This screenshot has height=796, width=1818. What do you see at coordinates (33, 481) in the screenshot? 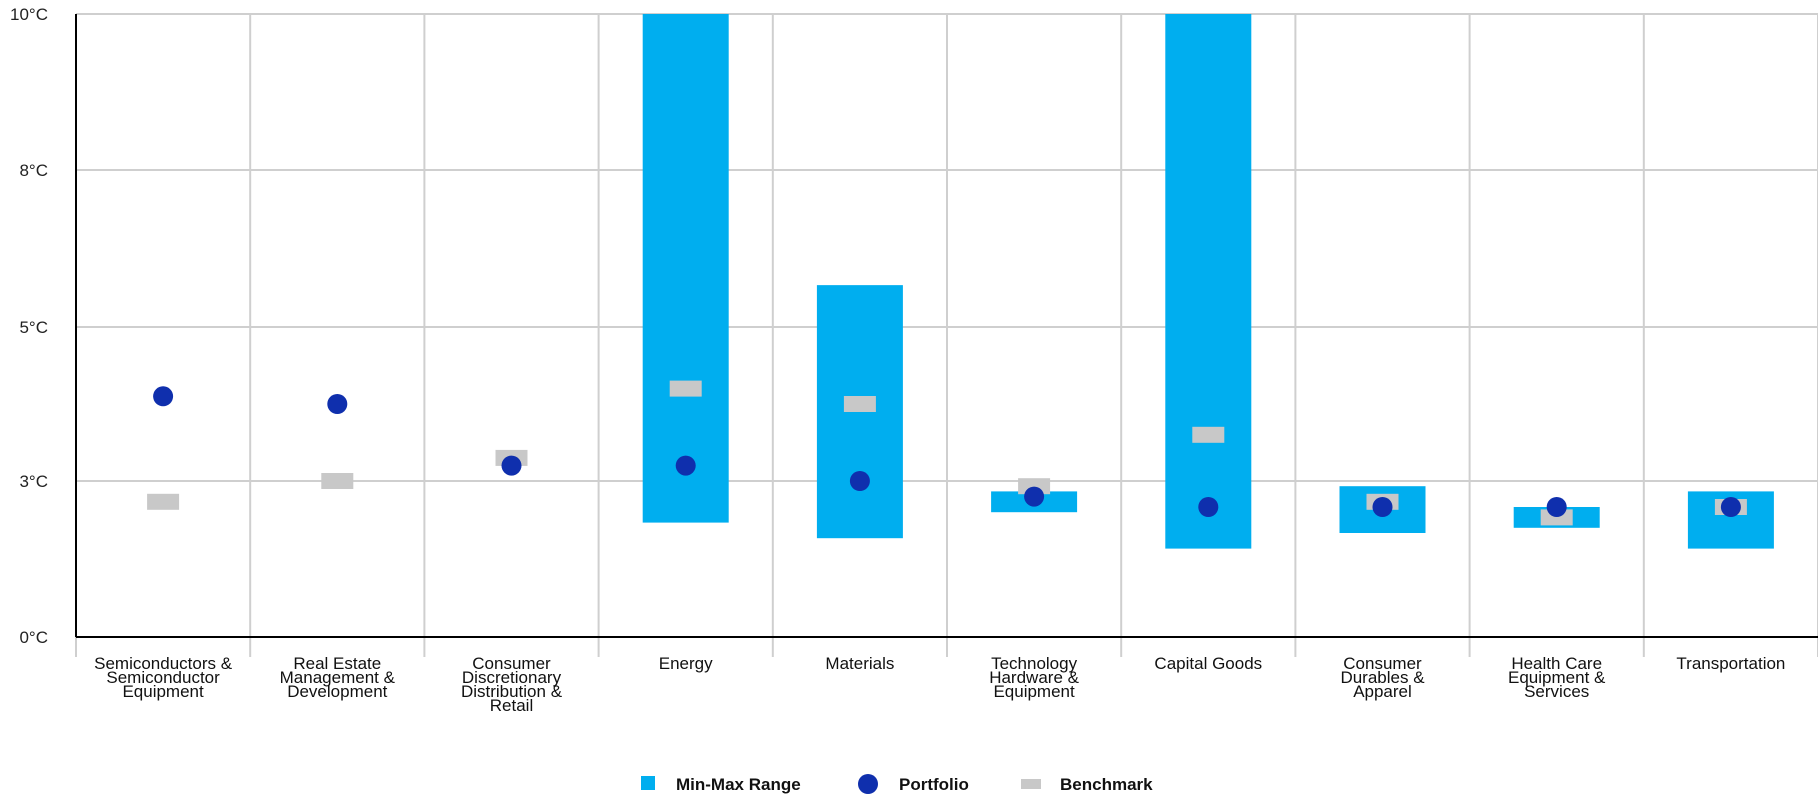
I see `y-tick-label: 3°C` at bounding box center [33, 481].